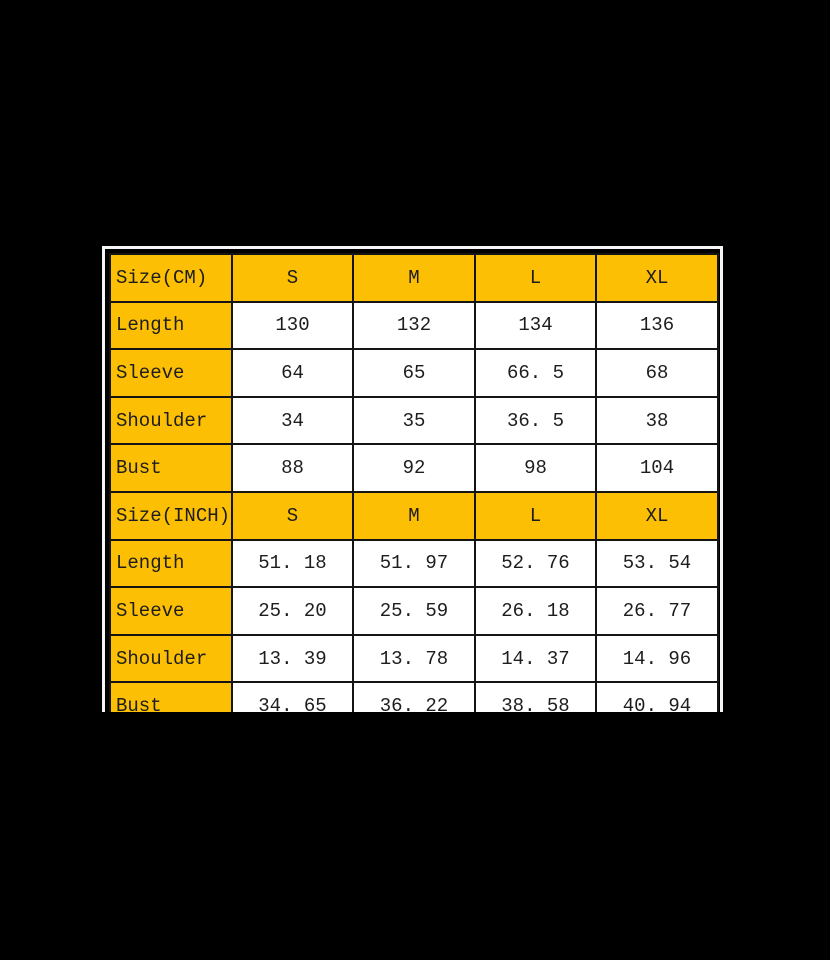 This screenshot has width=830, height=960. Describe the element at coordinates (292, 696) in the screenshot. I see `cell-value: 34. 65` at that location.